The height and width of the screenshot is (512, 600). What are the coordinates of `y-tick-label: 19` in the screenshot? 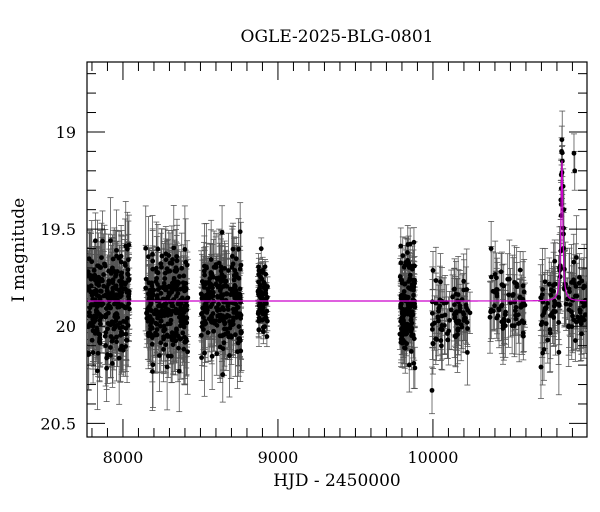 It's located at (66, 132).